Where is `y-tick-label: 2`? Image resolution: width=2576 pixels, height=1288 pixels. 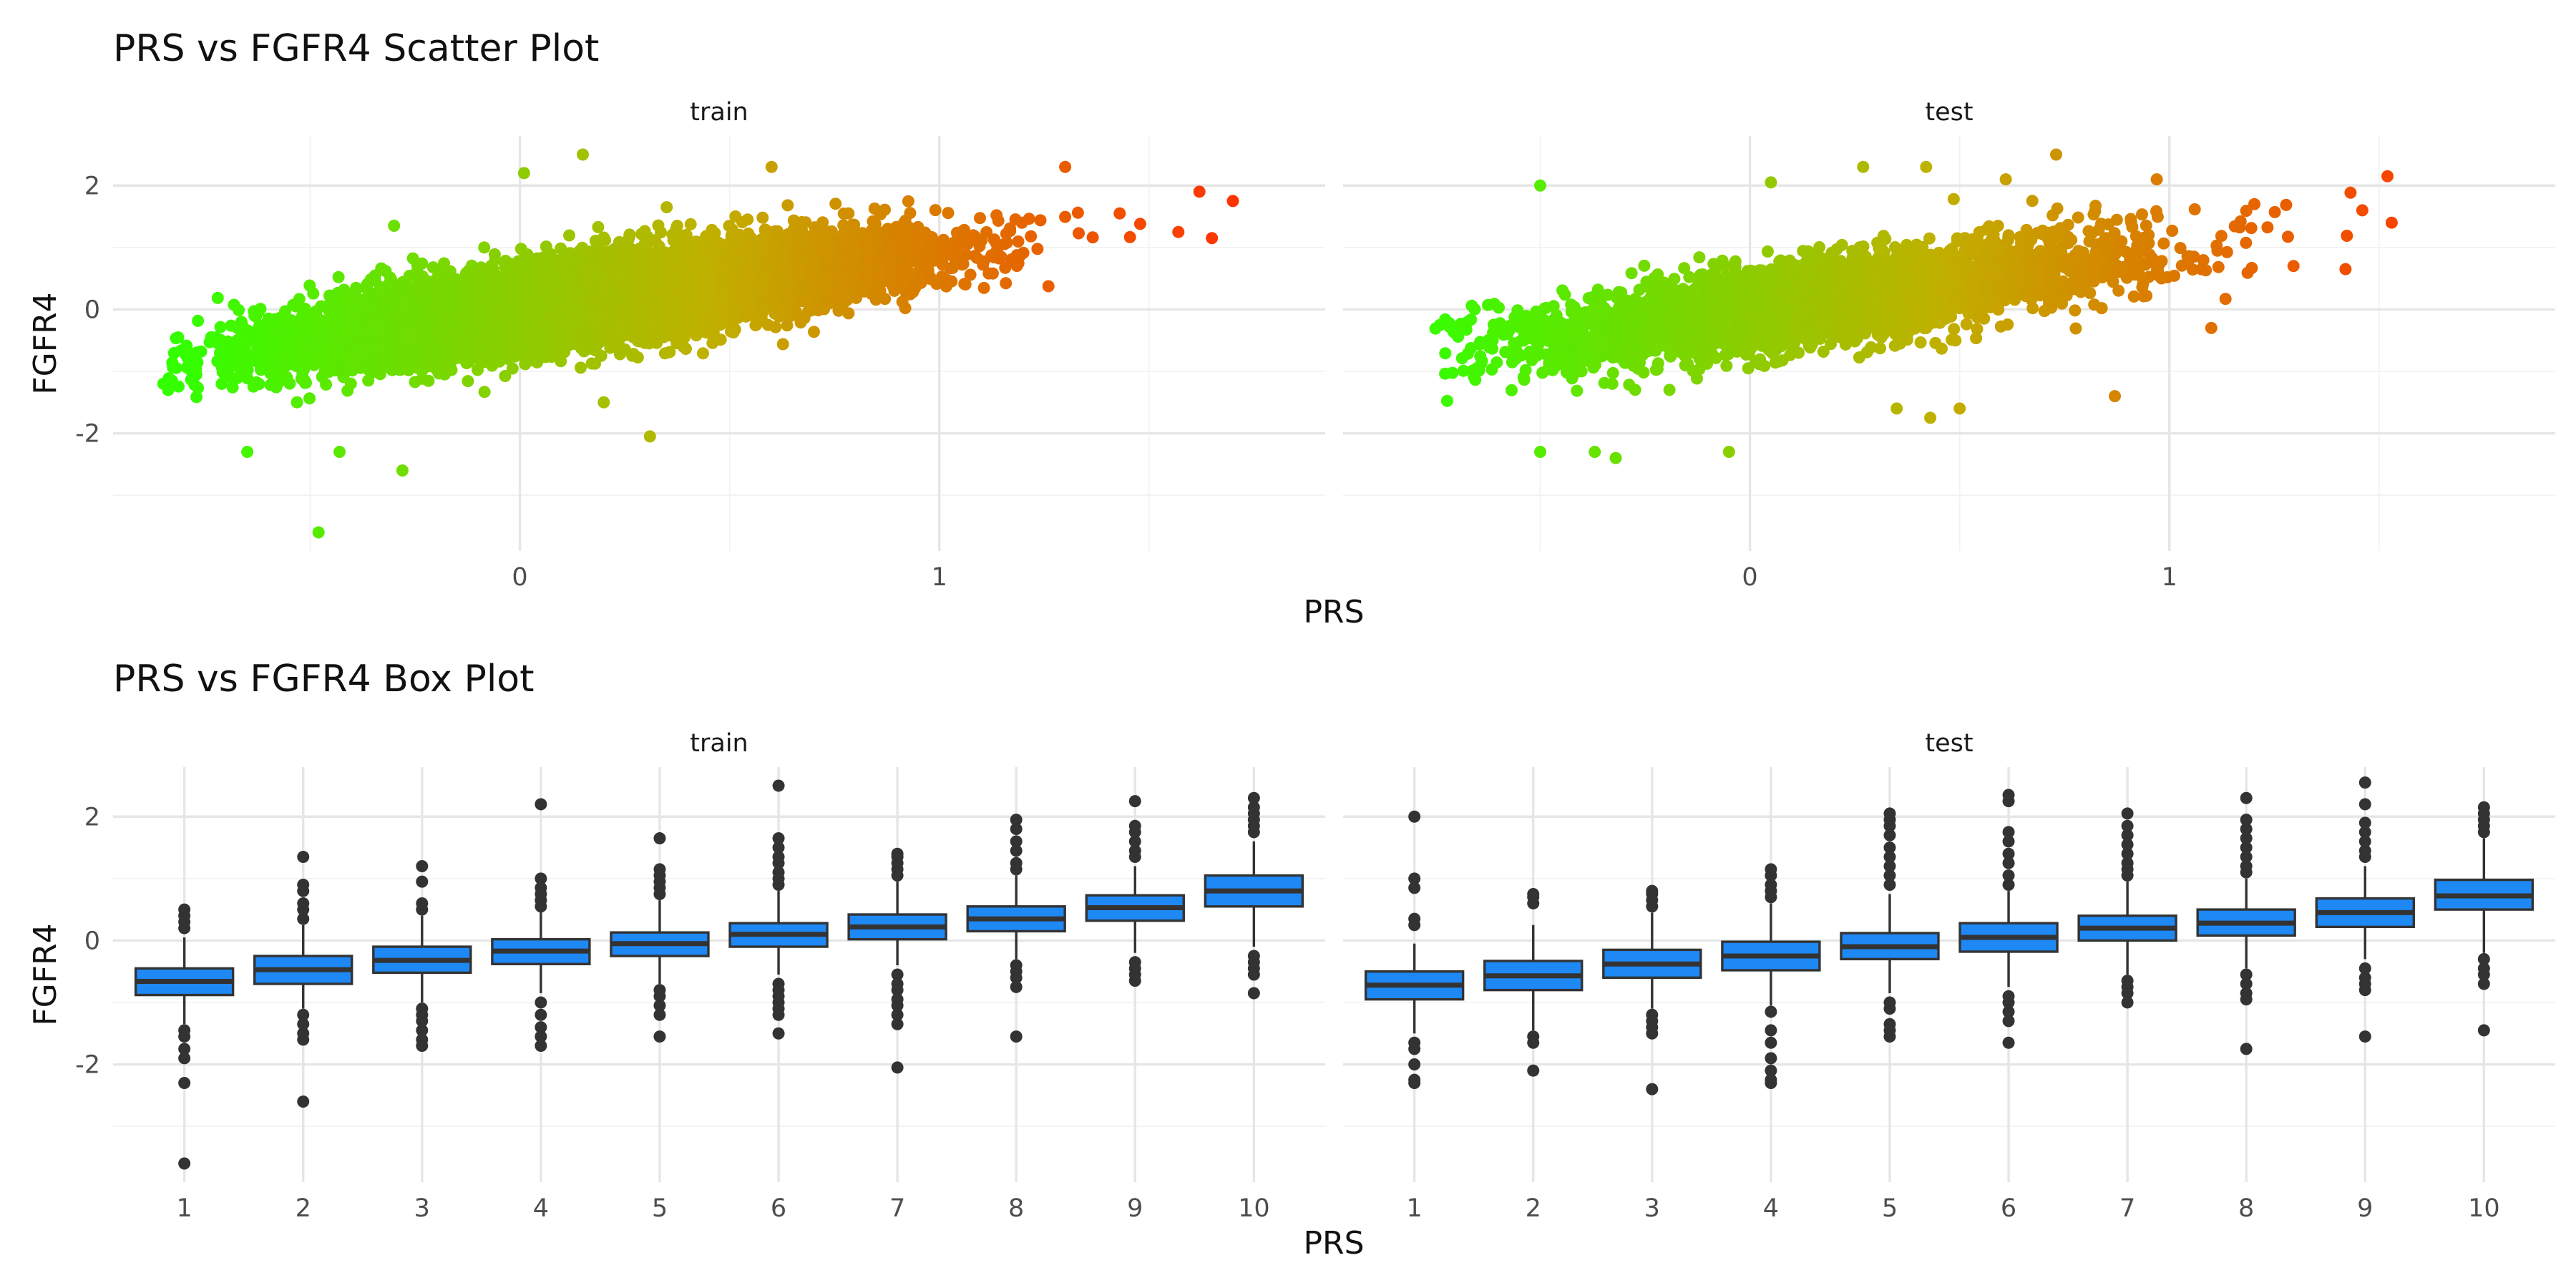 y-tick-label: 2 is located at coordinates (92, 186).